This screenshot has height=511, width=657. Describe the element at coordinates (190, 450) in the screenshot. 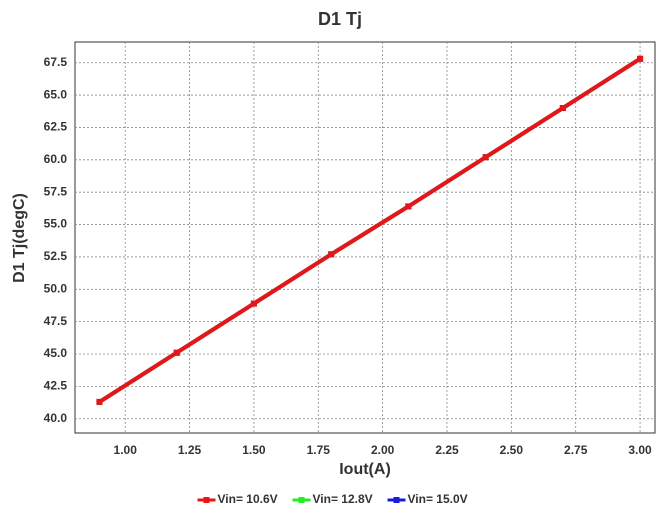

I see `x-tick-label: 1.25` at that location.